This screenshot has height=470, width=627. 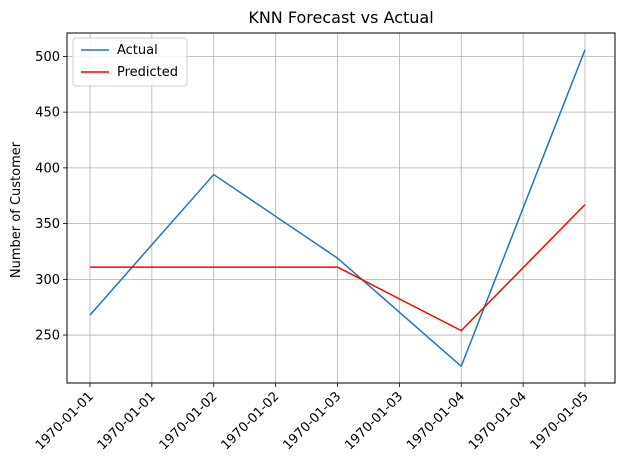 I want to click on y-tick-label: 500, so click(x=47, y=57).